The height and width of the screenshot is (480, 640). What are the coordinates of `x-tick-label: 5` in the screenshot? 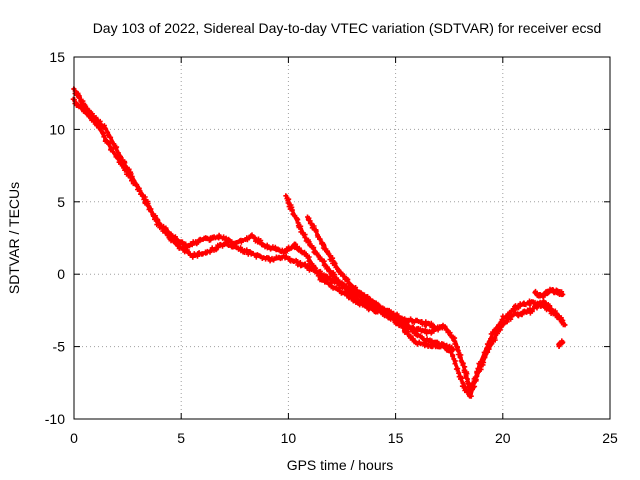 It's located at (181, 438).